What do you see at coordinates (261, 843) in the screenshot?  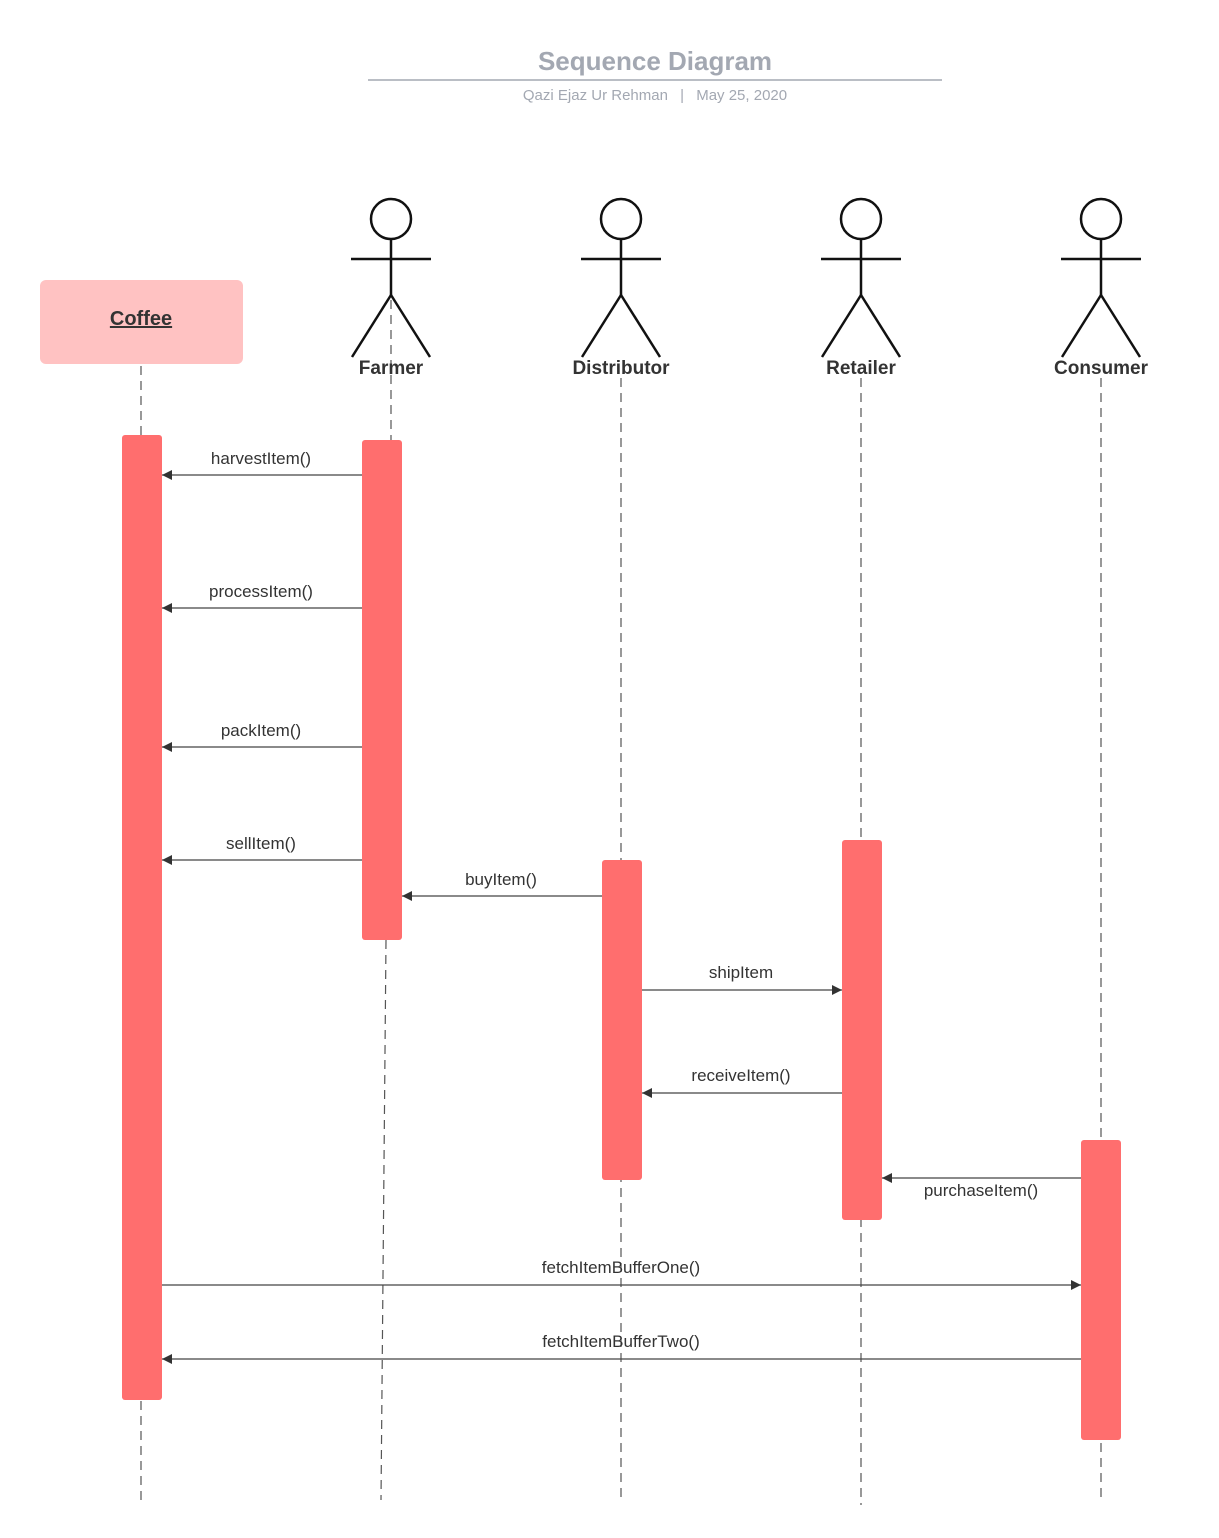 I see `message-label: sellItem()` at bounding box center [261, 843].